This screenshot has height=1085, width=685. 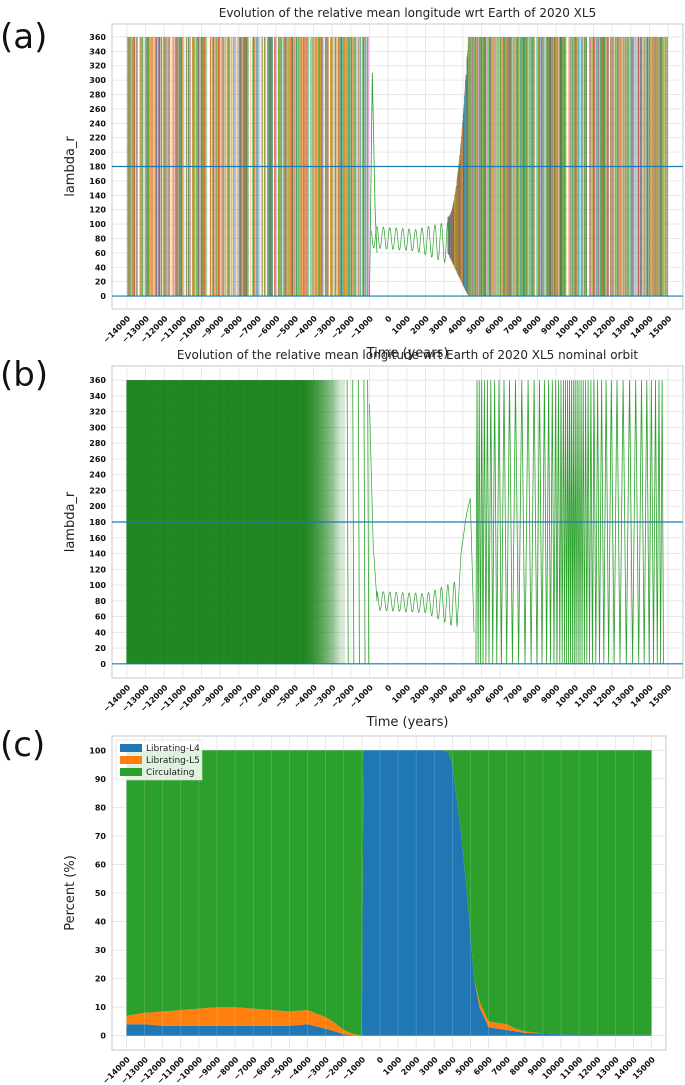 What do you see at coordinates (101, 779) in the screenshot?
I see `y-tick-label: 90` at bounding box center [101, 779].